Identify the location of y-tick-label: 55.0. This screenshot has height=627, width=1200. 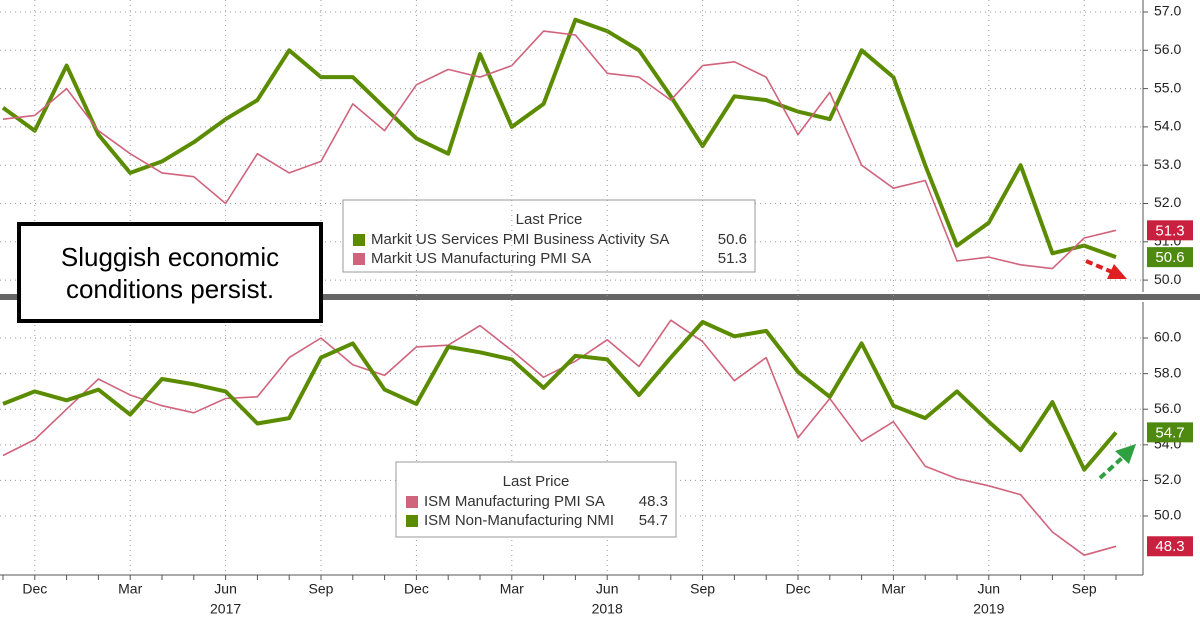
(1167, 87).